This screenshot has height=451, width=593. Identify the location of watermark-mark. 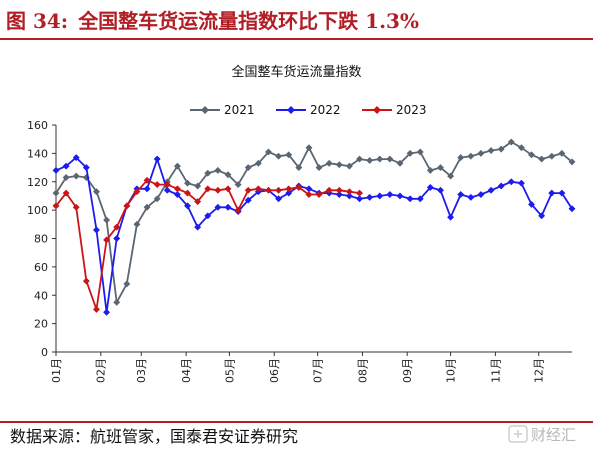
(518, 434).